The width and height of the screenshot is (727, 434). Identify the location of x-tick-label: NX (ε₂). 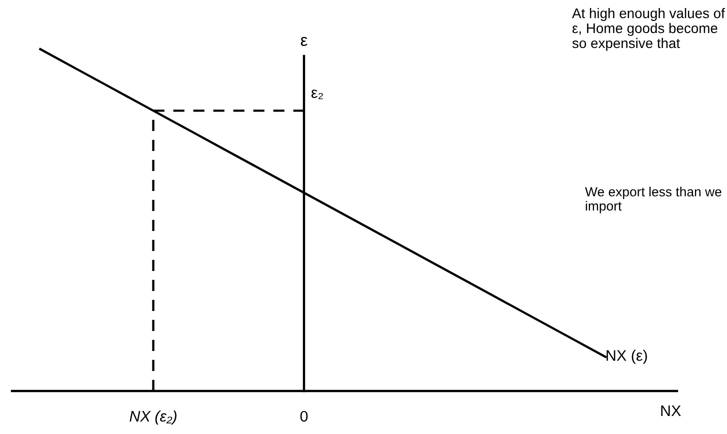
(153, 417).